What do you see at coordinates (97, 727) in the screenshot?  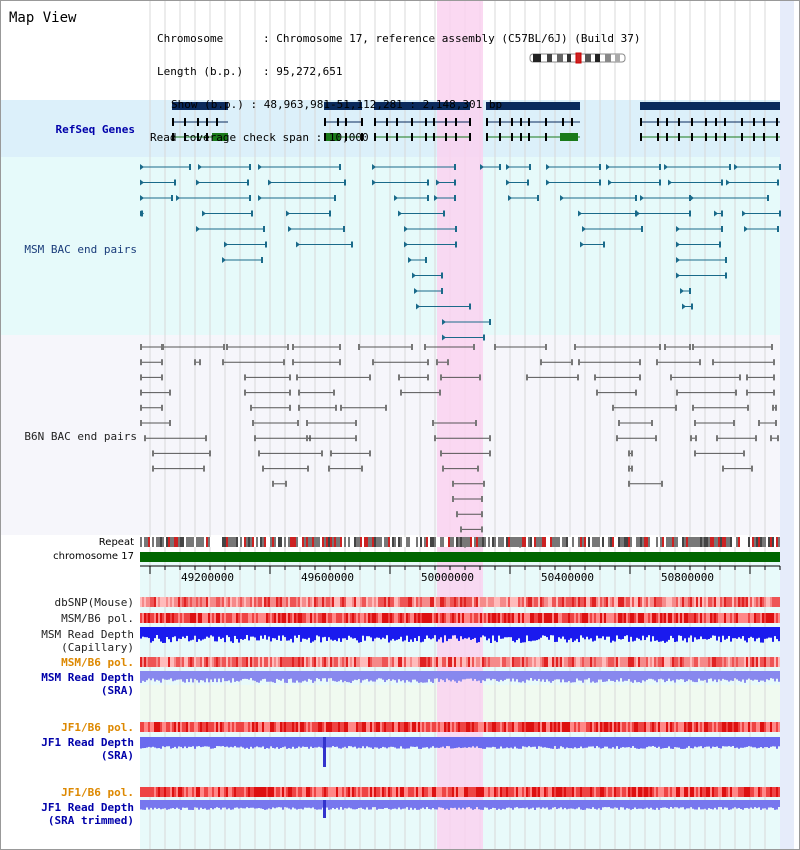 I see `jf1-b6-pol-label: JF1/B6 pol.` at bounding box center [97, 727].